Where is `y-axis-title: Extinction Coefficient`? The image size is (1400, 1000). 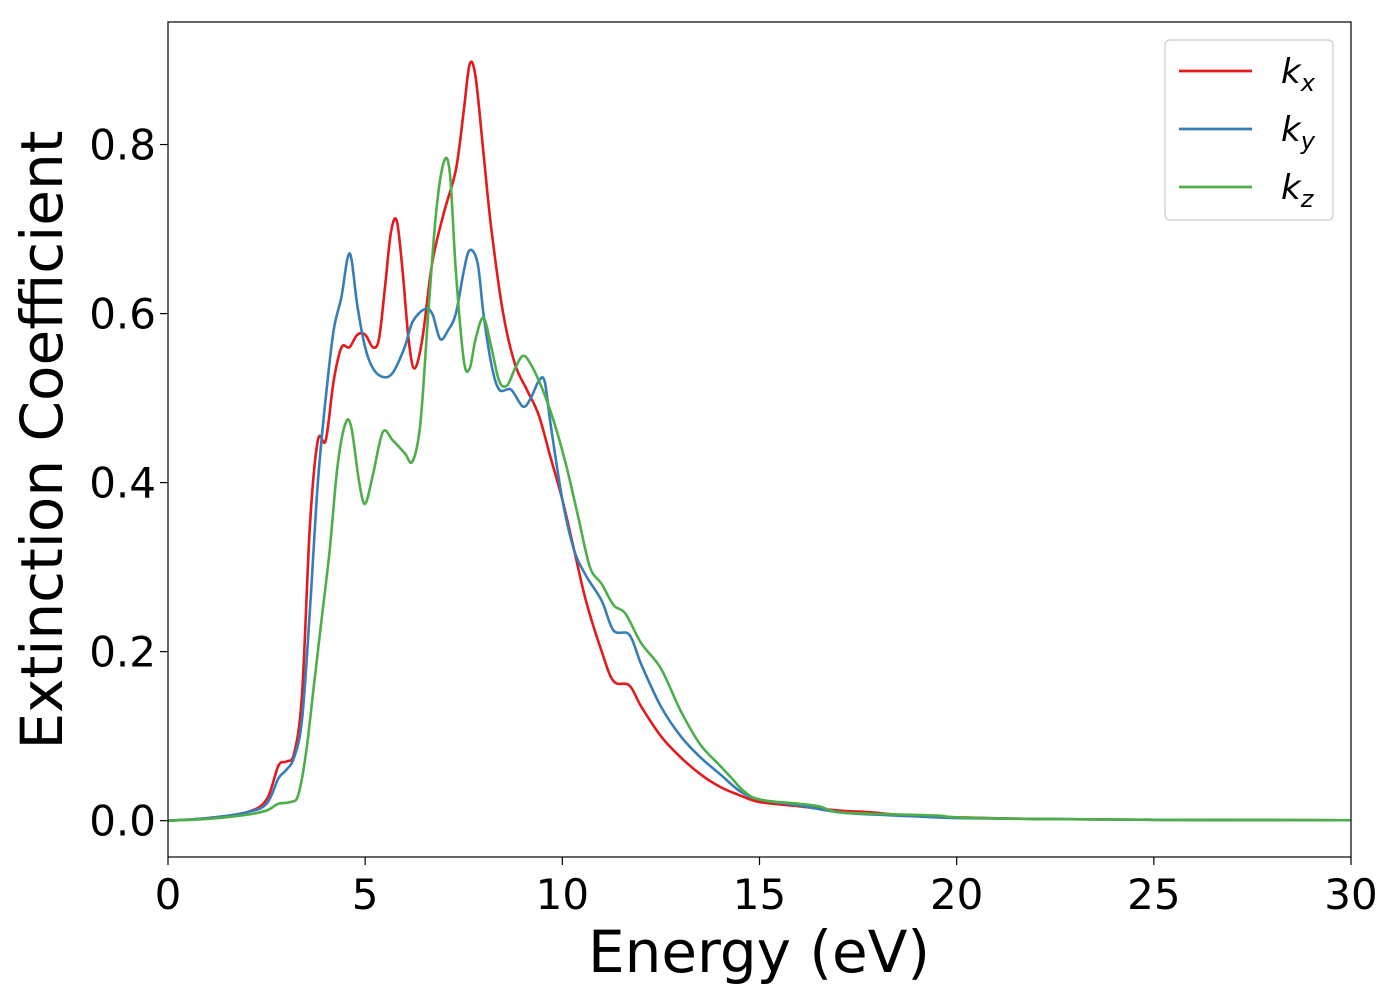
y-axis-title: Extinction Coefficient is located at coordinates (42, 440).